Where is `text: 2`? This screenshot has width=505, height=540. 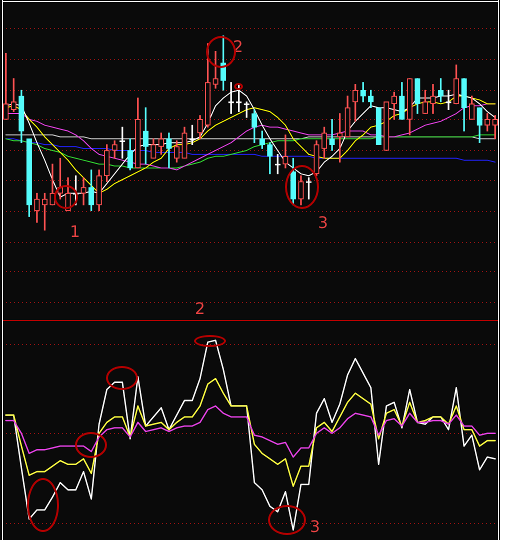
text: 2 is located at coordinates (200, 308).